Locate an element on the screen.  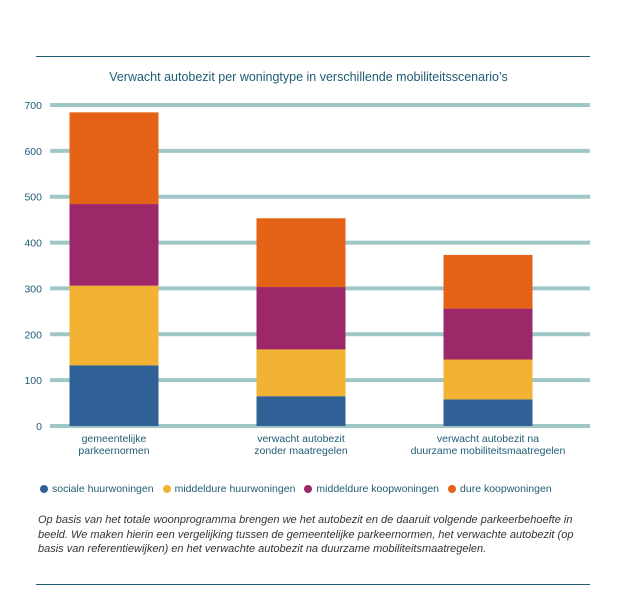
legend-label: middeldure huurwoningen is located at coordinates (235, 489).